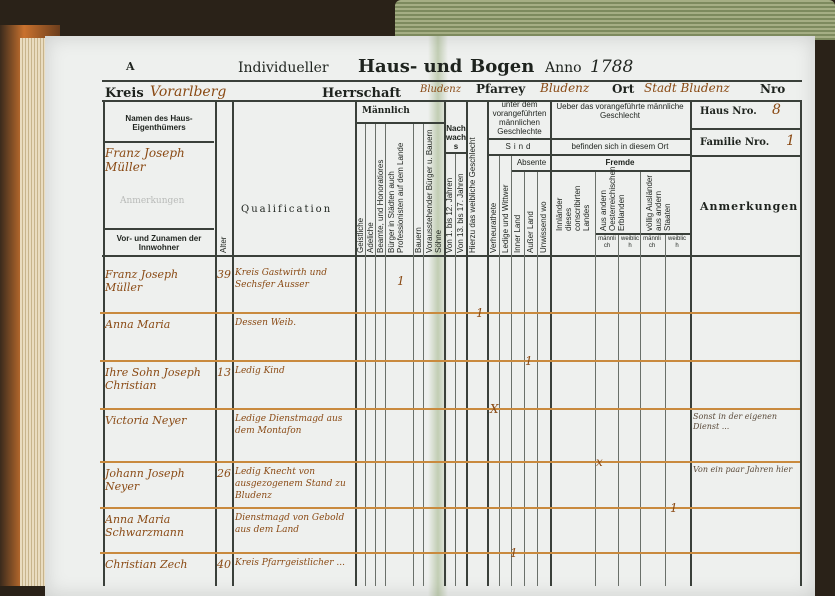  I want to click on nachwachs-column-header: Von 1. bis 12. Jahren, so click(449, 215).